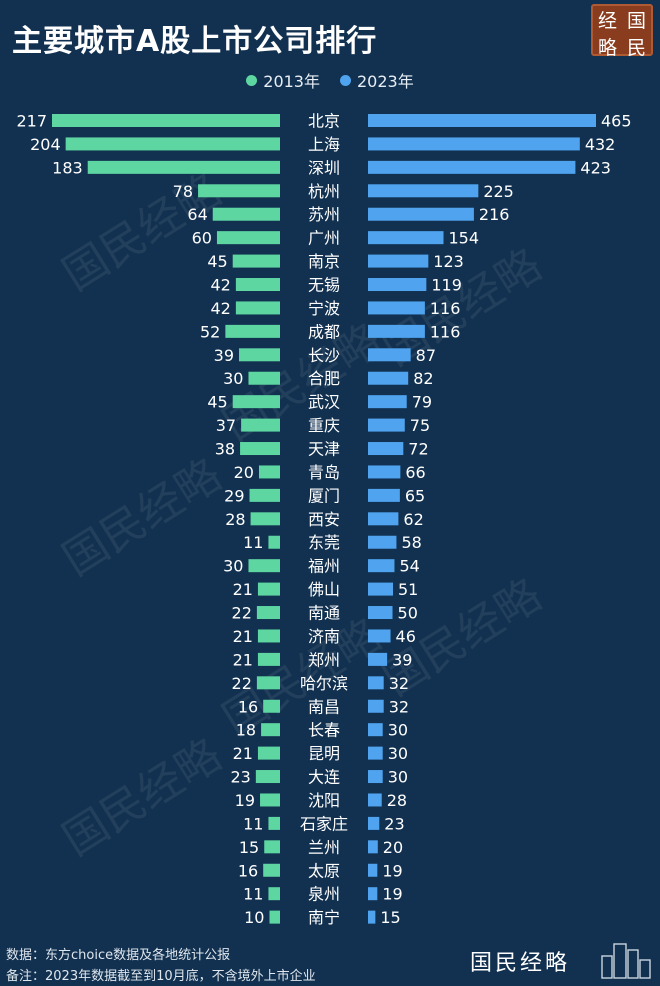  Describe the element at coordinates (235, 519) in the screenshot. I see `value-label-2013: 28` at that location.